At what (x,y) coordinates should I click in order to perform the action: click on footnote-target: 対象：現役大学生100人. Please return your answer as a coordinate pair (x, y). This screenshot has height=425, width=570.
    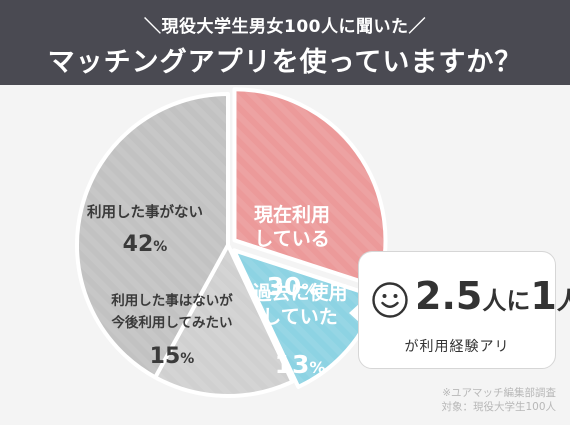
    Looking at the image, I should click on (498, 407).